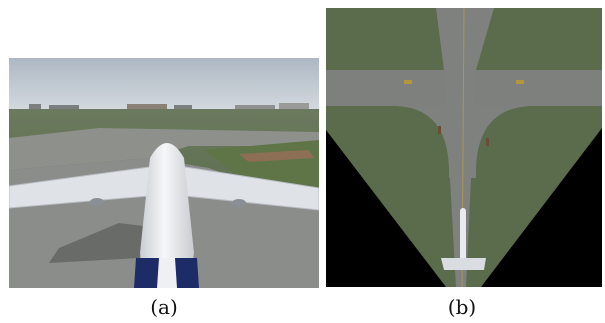  I want to click on aircraft-wings-topdown, so click(463, 264).